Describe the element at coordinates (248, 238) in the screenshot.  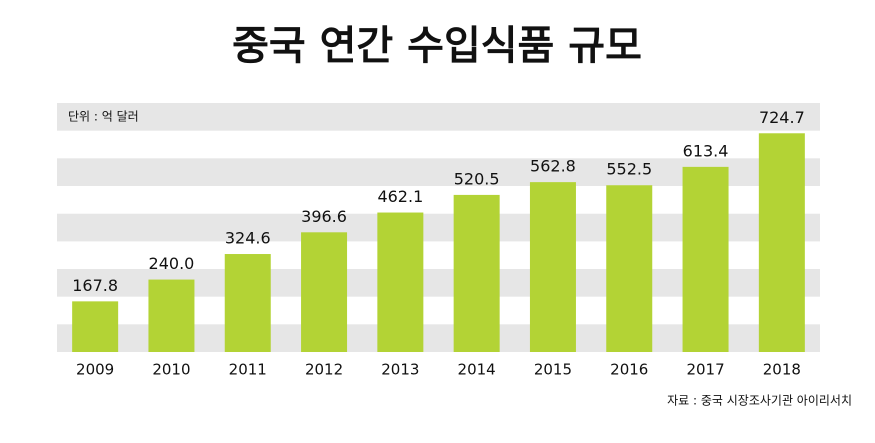
I see `value-label: 324.6` at that location.